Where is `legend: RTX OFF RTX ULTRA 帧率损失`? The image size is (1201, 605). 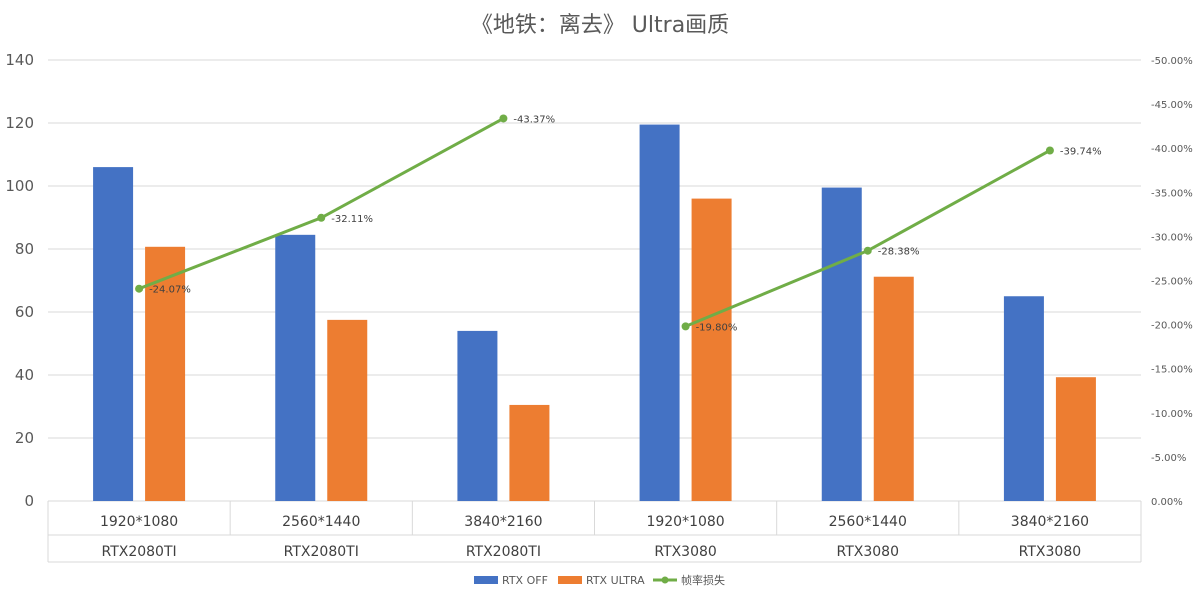
legend: RTX OFF RTX ULTRA 帧率损失 is located at coordinates (599, 580).